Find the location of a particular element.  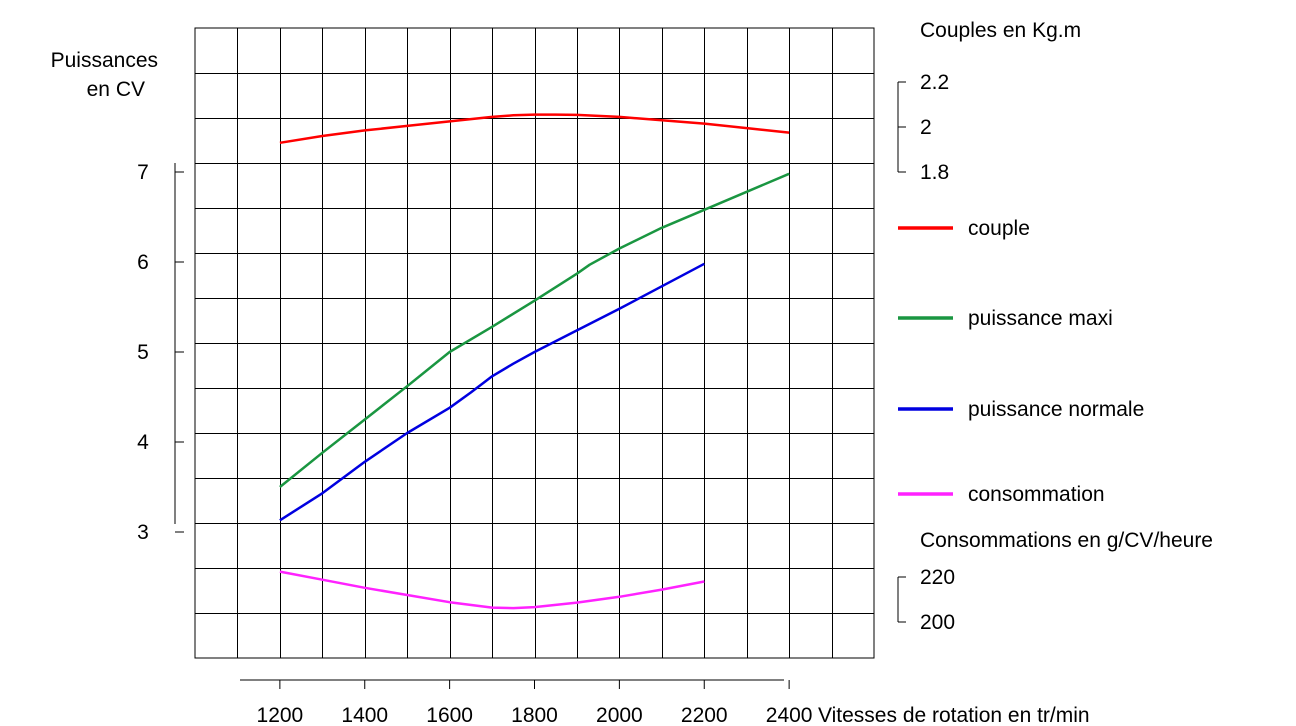

y-tick-label: 7 is located at coordinates (143, 172).